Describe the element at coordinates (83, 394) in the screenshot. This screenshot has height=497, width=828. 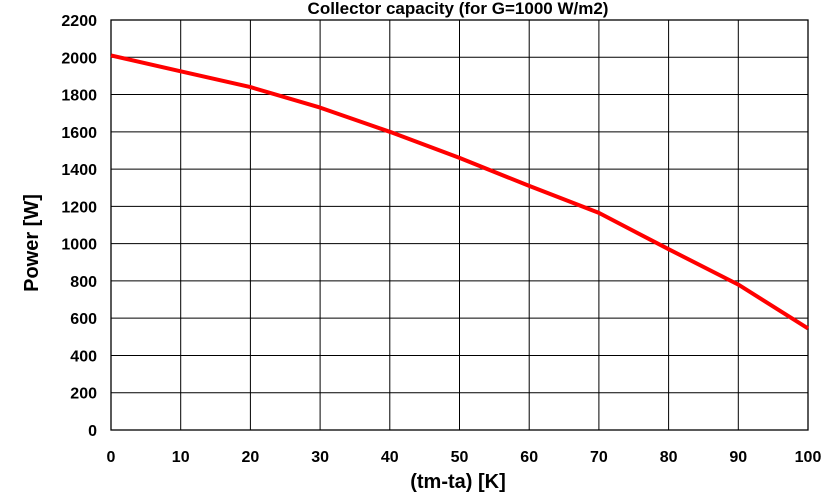
I see `y-tick-label: 200` at that location.